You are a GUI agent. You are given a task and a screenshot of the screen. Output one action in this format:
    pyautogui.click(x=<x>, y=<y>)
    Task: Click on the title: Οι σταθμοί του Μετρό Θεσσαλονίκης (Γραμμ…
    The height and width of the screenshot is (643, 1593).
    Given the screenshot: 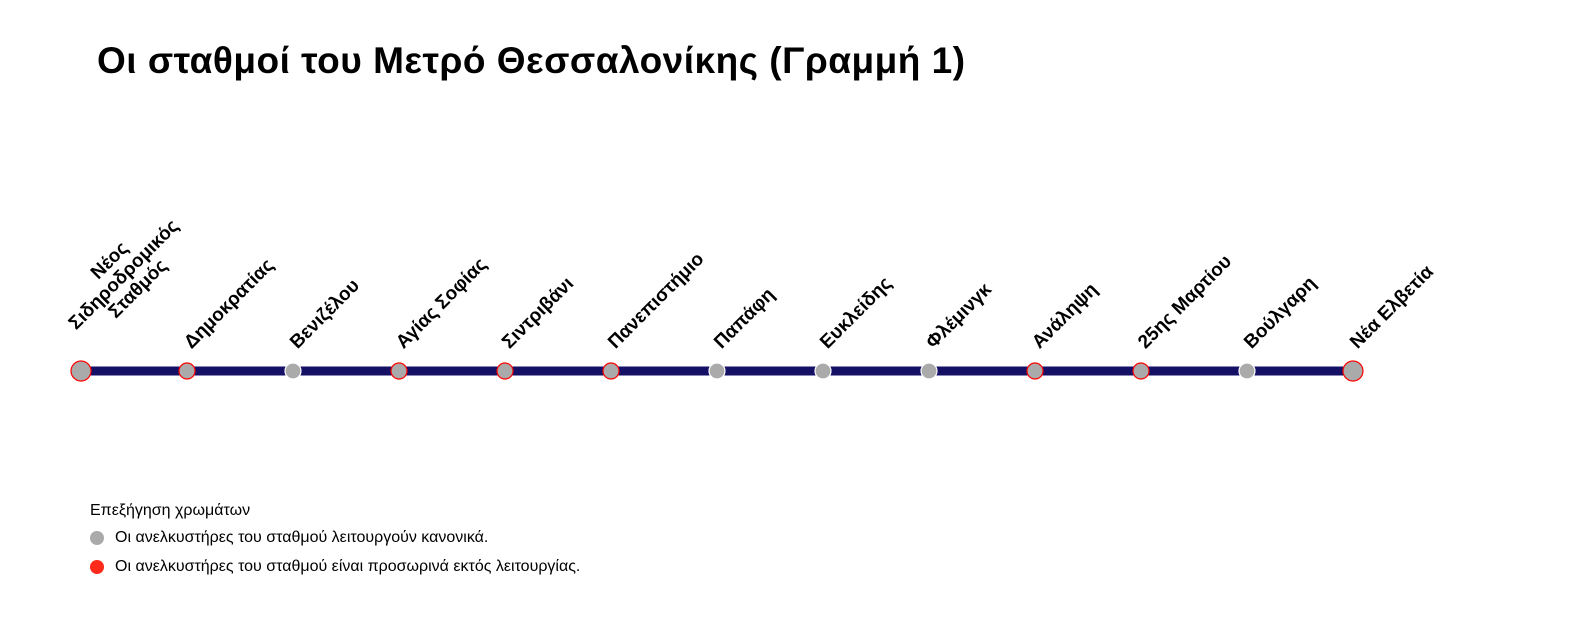 What is the action you would take?
    pyautogui.click(x=531, y=60)
    